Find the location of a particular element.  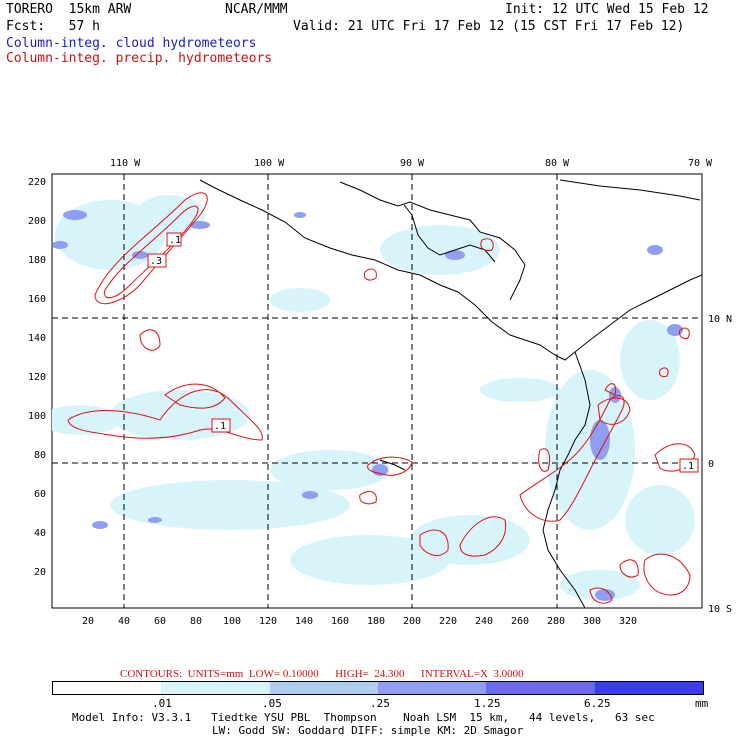

colorbar is located at coordinates (378, 688).